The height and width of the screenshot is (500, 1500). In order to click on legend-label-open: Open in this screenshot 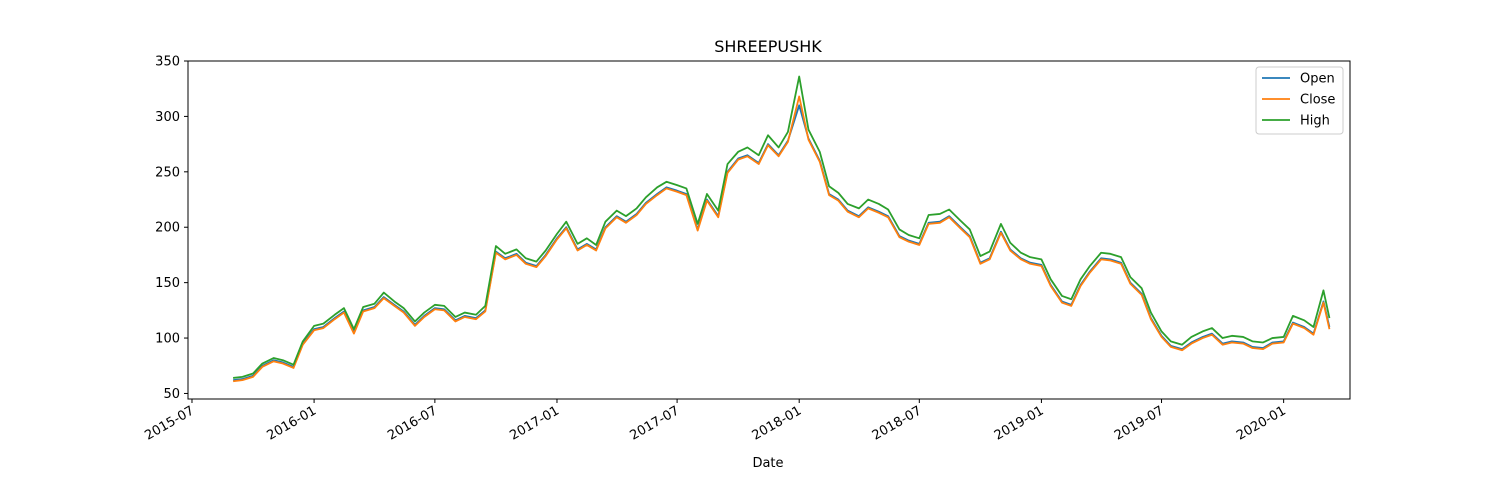, I will do `click(1317, 79)`.